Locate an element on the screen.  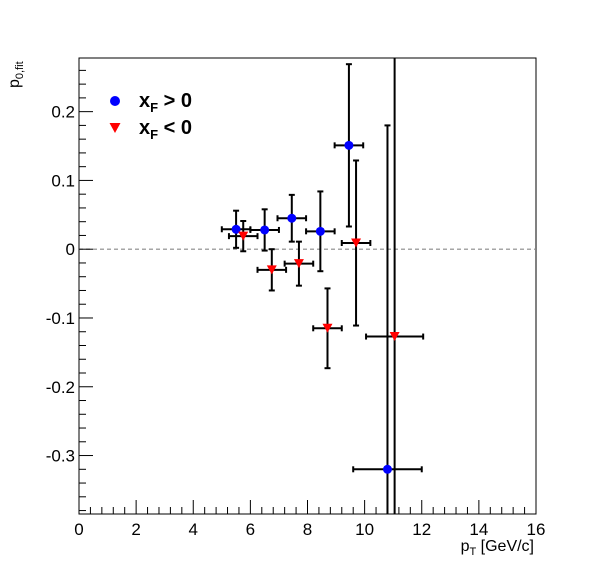
y-tick-label: -0.3 is located at coordinates (60, 456).